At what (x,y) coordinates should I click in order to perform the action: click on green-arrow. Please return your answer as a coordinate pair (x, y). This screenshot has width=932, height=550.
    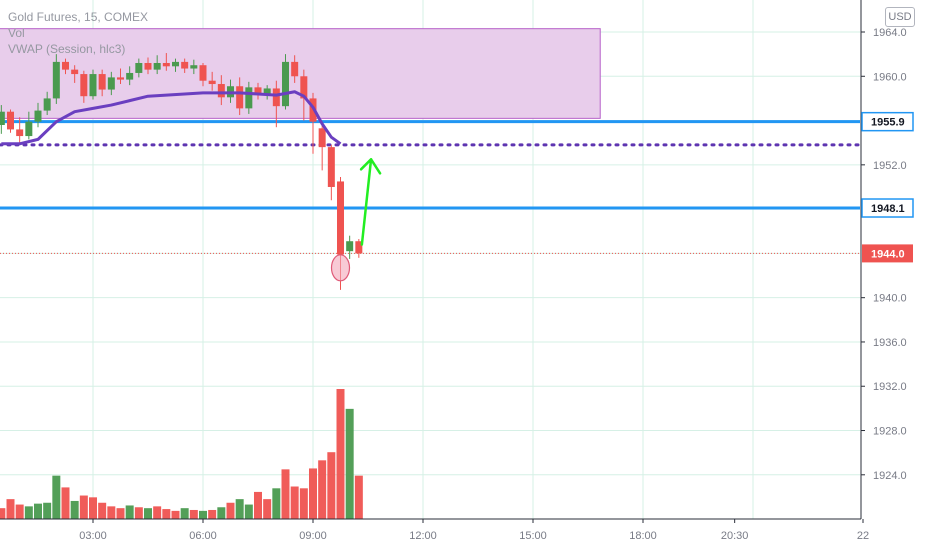
    Looking at the image, I should click on (370, 202).